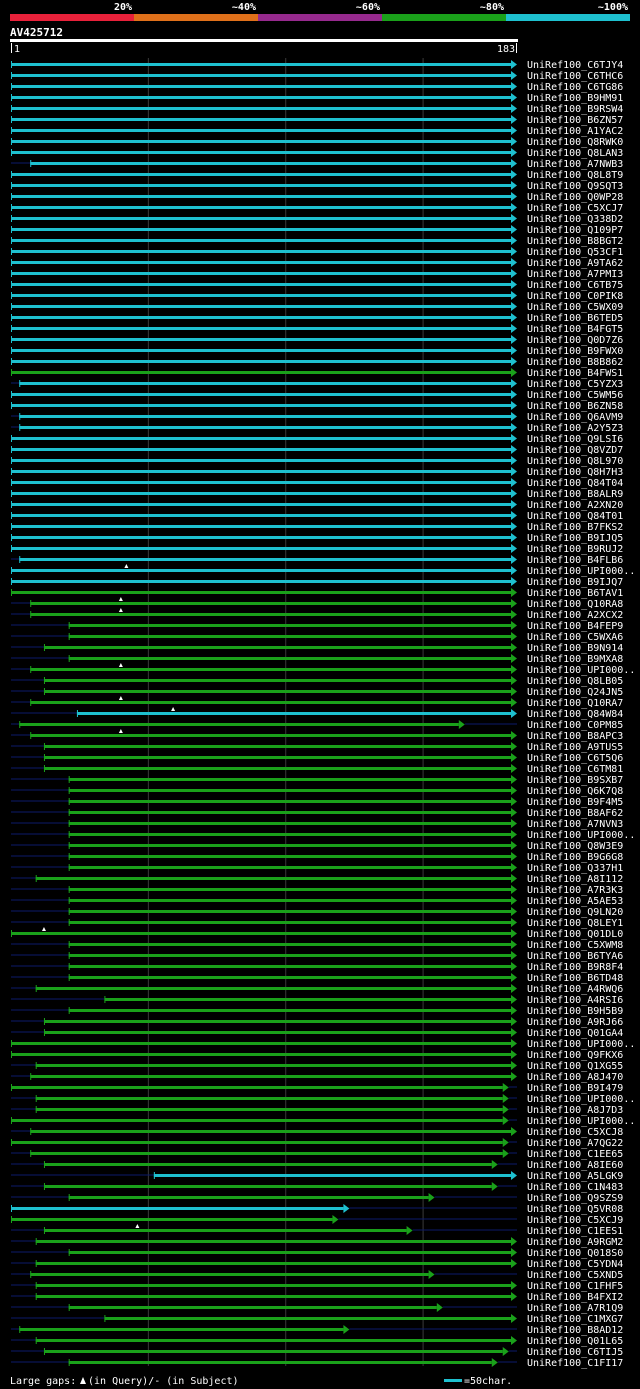 This screenshot has width=640, height=1389. I want to click on hit-label: UniRef100_Q8L8T9, so click(575, 175).